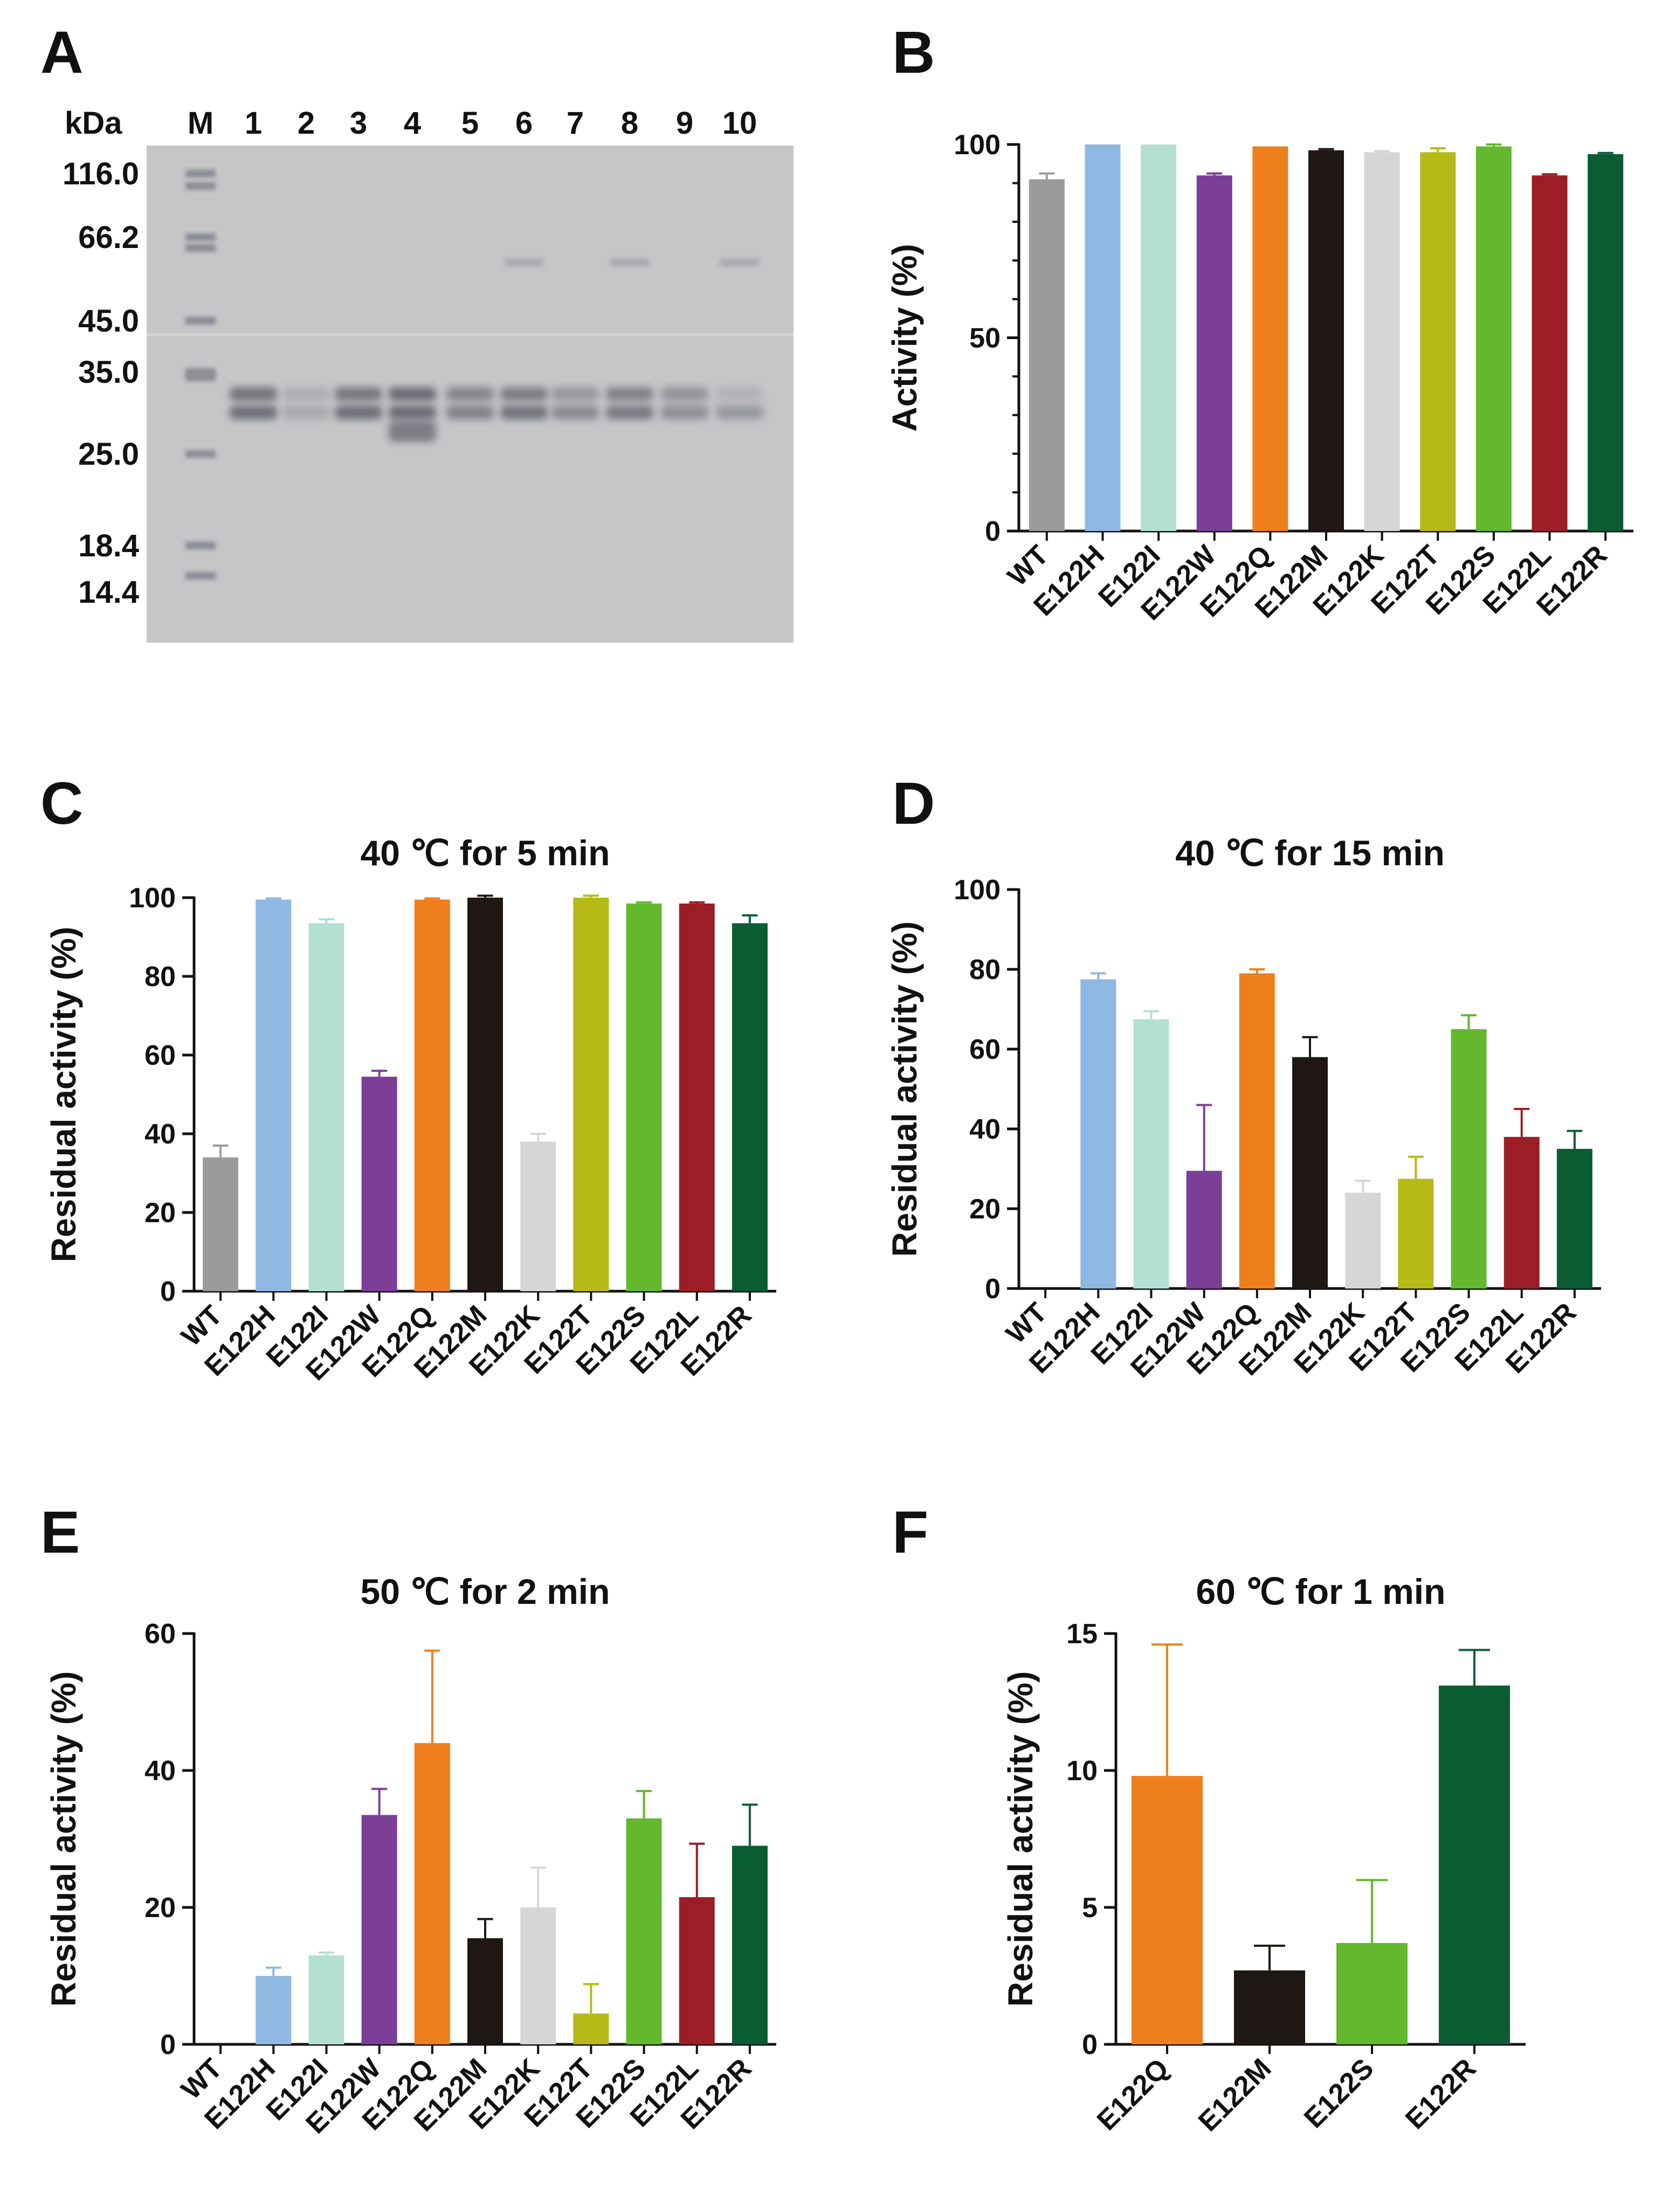 This screenshot has height=2212, width=1669. What do you see at coordinates (910, 1532) in the screenshot?
I see `panel-letter-f: F` at bounding box center [910, 1532].